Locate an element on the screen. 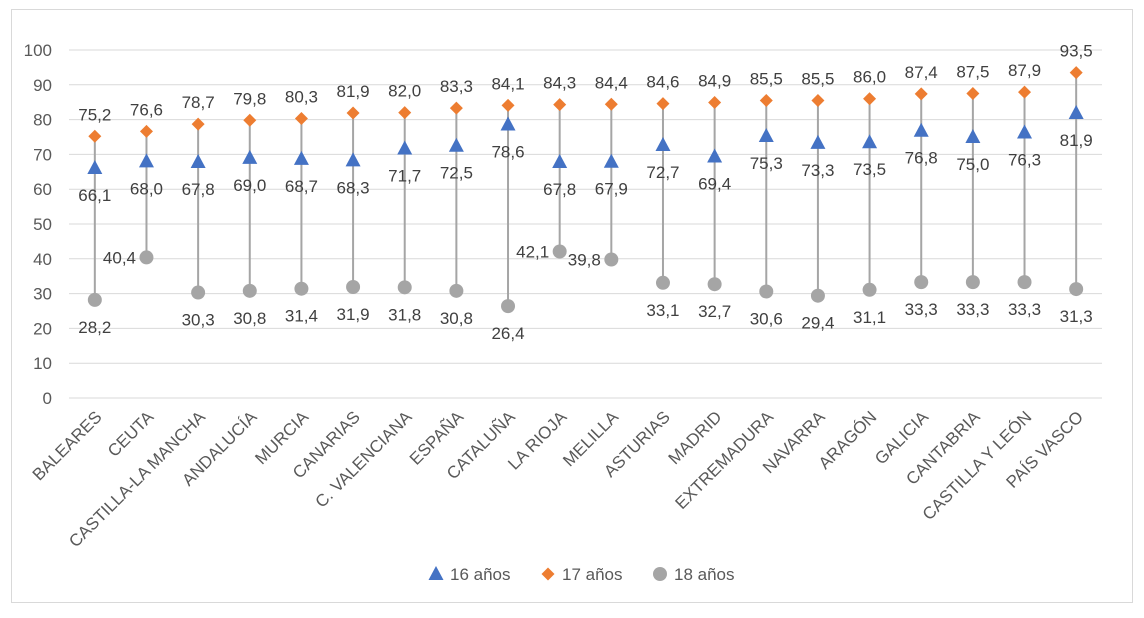 This screenshot has width=1144, height=618. y-tick-label: 50 is located at coordinates (42, 224).